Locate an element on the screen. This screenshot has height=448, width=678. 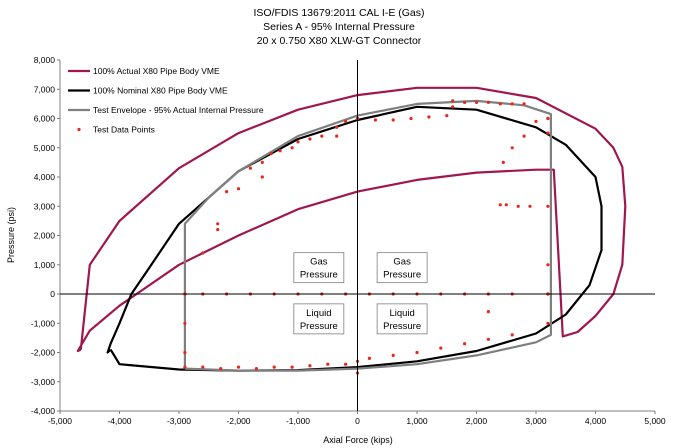
y-tick-label: 7,000 is located at coordinates (45, 89).